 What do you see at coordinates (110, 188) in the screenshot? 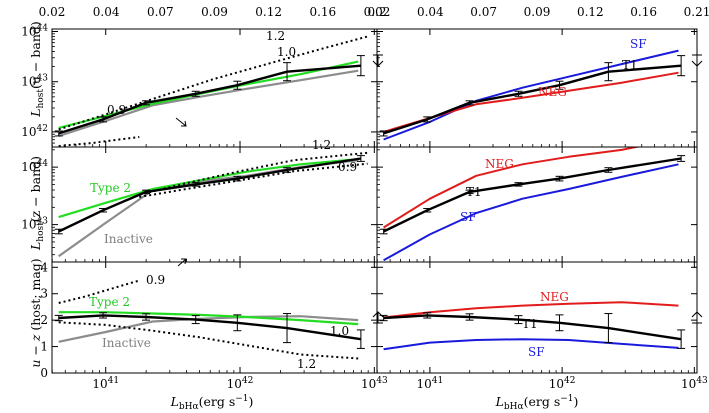
I see `label-type2-mid: Type 2` at bounding box center [110, 188].